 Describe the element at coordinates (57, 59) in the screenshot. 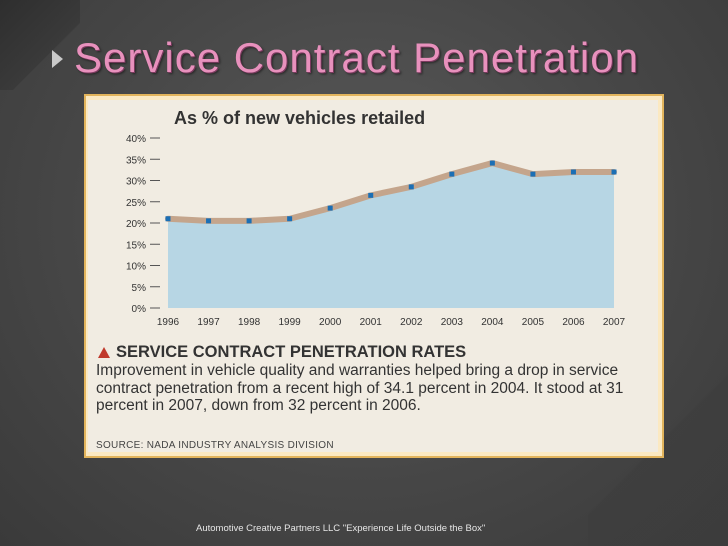

I see `title-bullet-icon` at that location.